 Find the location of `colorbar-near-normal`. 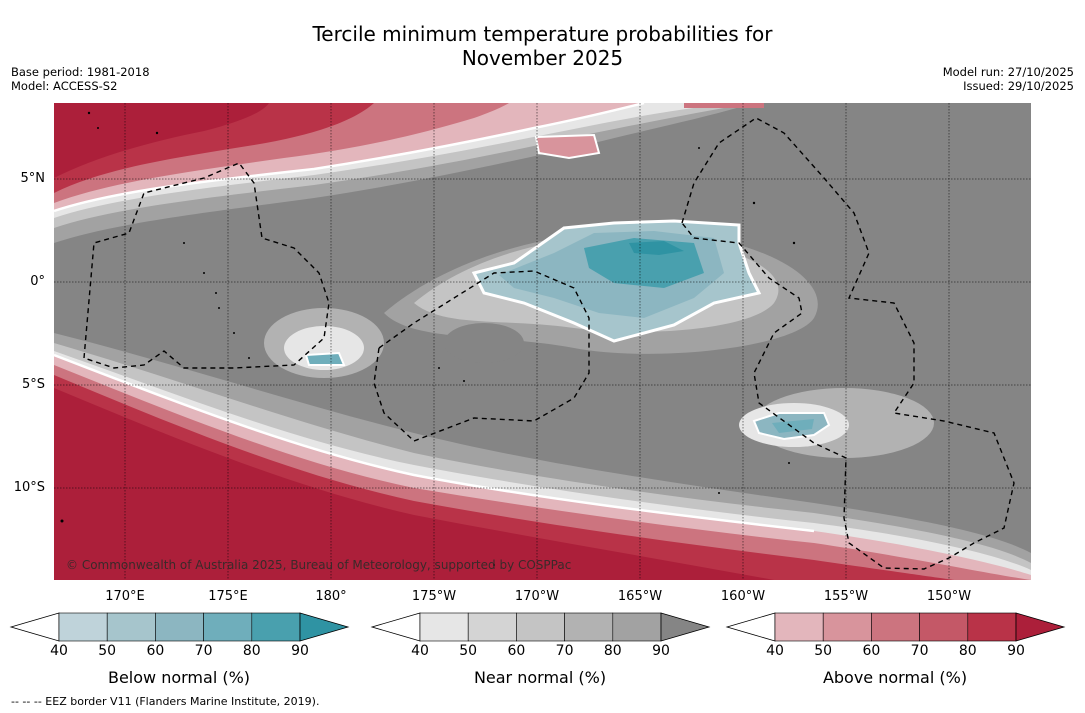

colorbar-near-normal is located at coordinates (540, 627).